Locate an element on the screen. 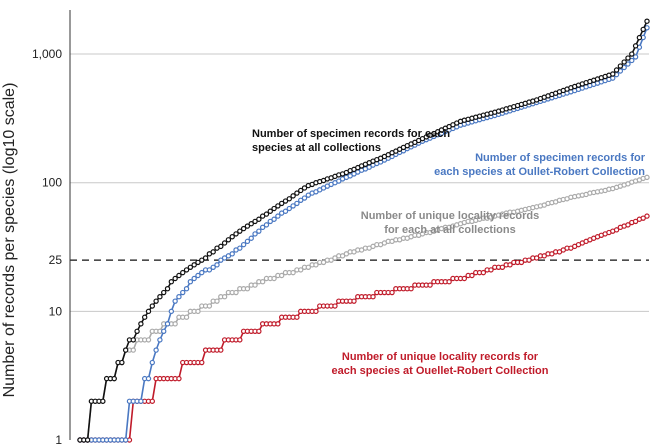 This screenshot has width=651, height=444. y-tick-label: 100 is located at coordinates (52, 183).